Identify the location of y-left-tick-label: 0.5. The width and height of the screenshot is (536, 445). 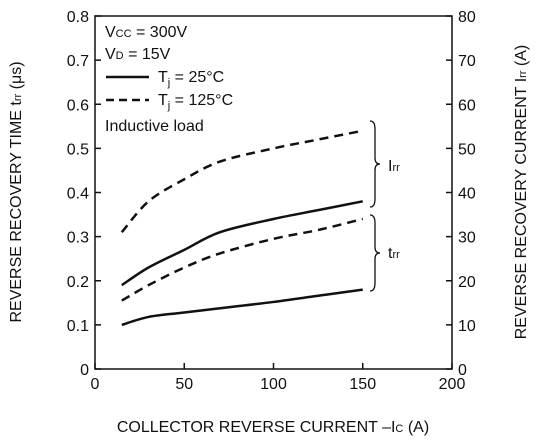
(78, 149).